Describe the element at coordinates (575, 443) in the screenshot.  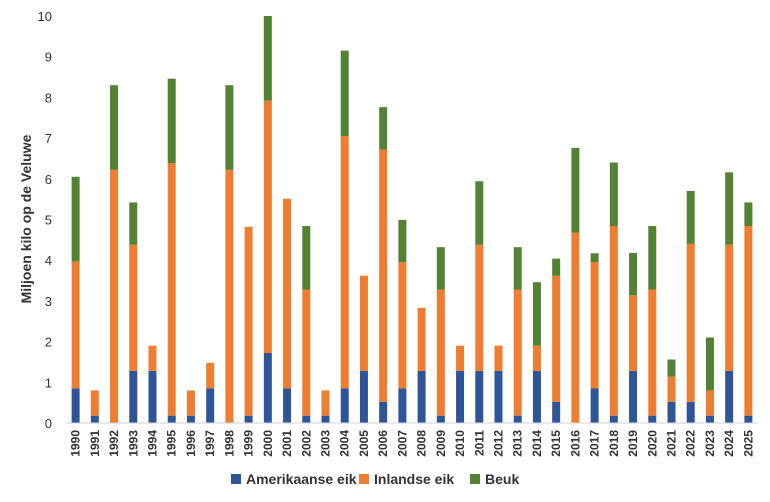
I see `x-tick-label: 2016` at that location.